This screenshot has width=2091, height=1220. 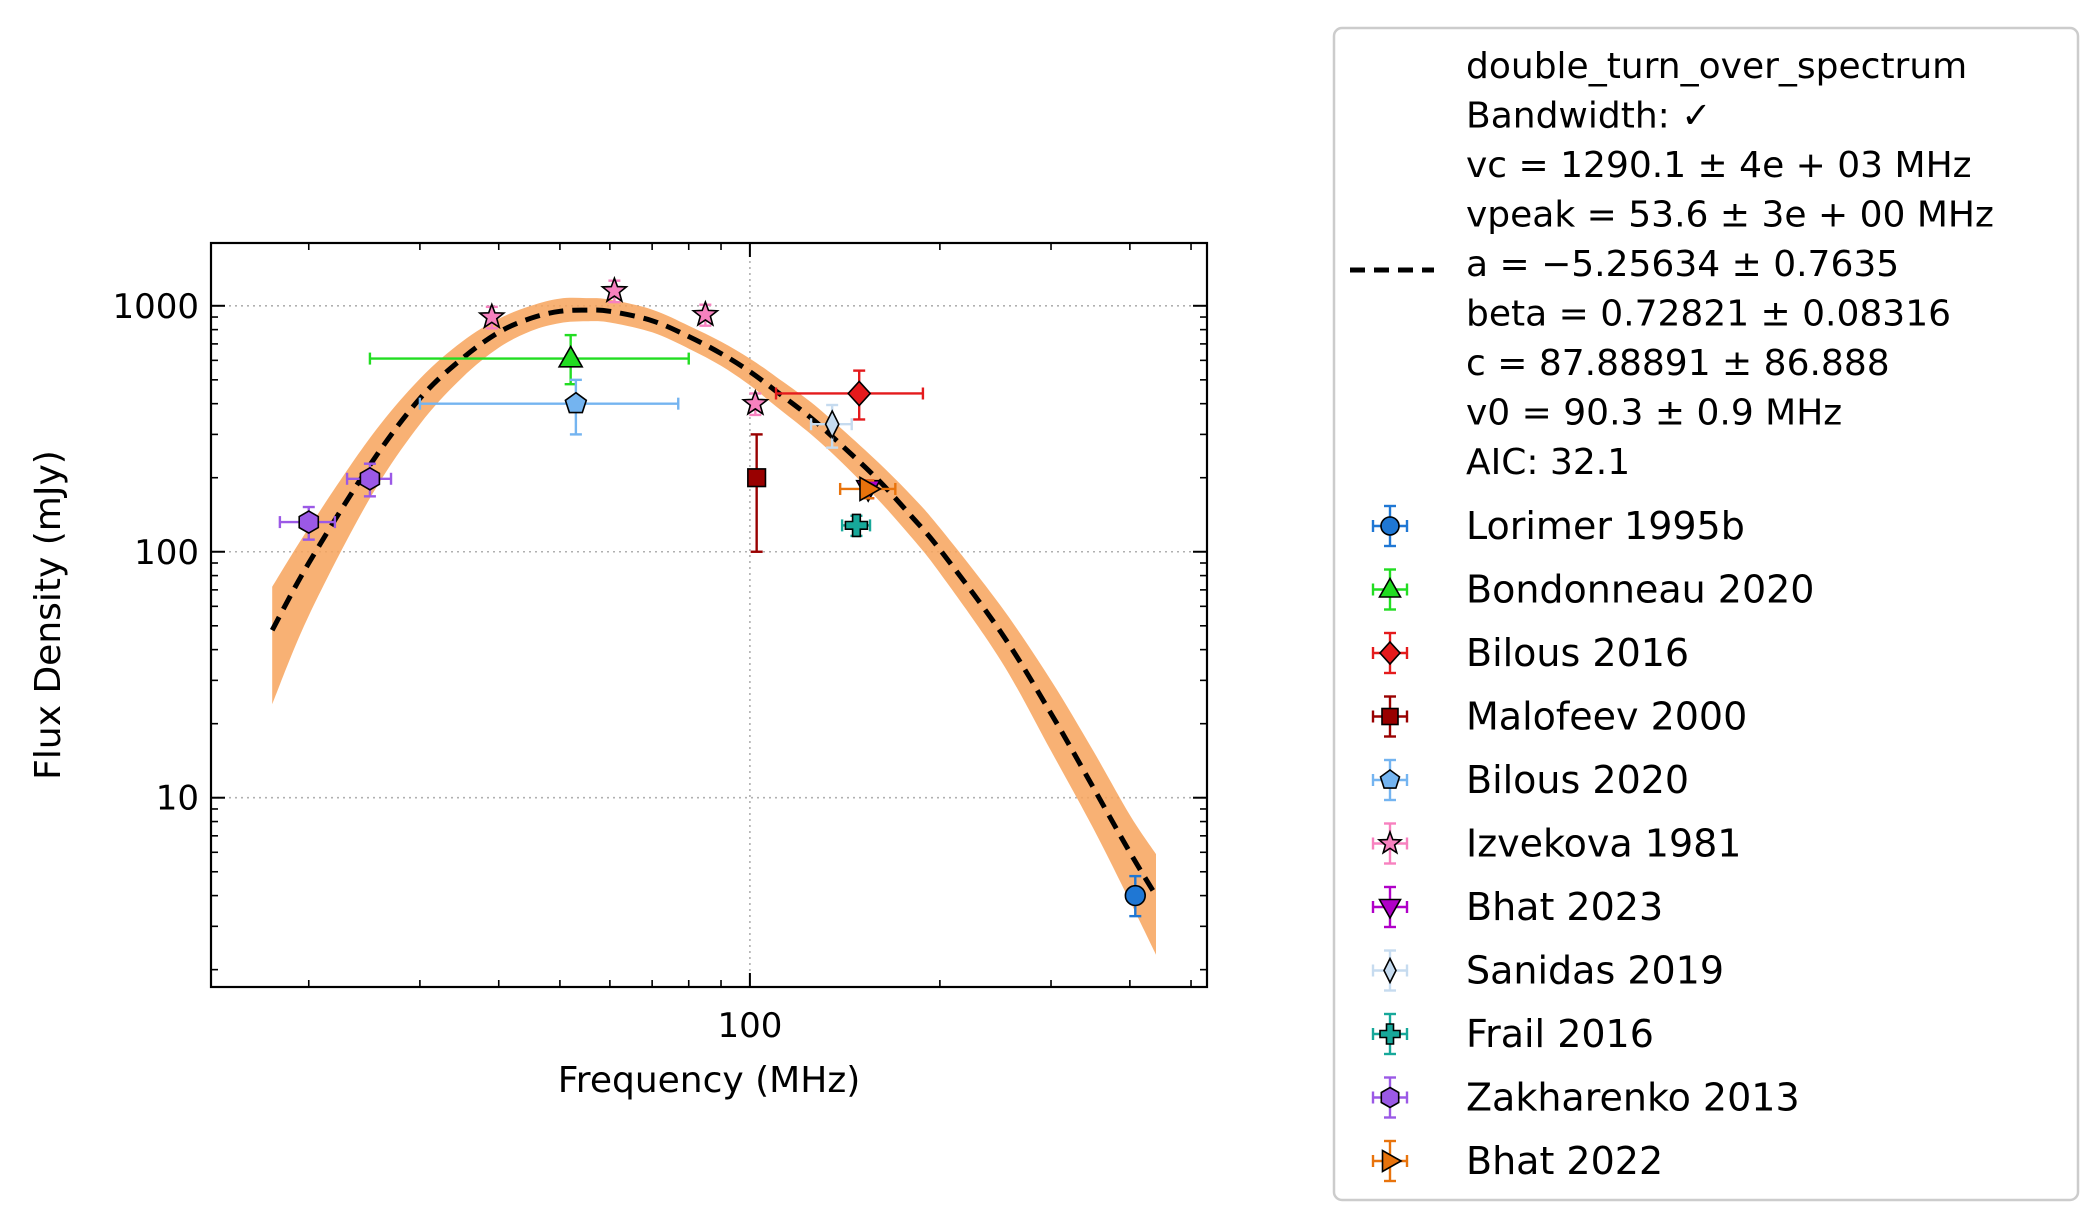 What do you see at coordinates (1719, 165) in the screenshot?
I see `legend-fit-line-text: vc = 1290.1 ± 4e + 03 MHz` at bounding box center [1719, 165].